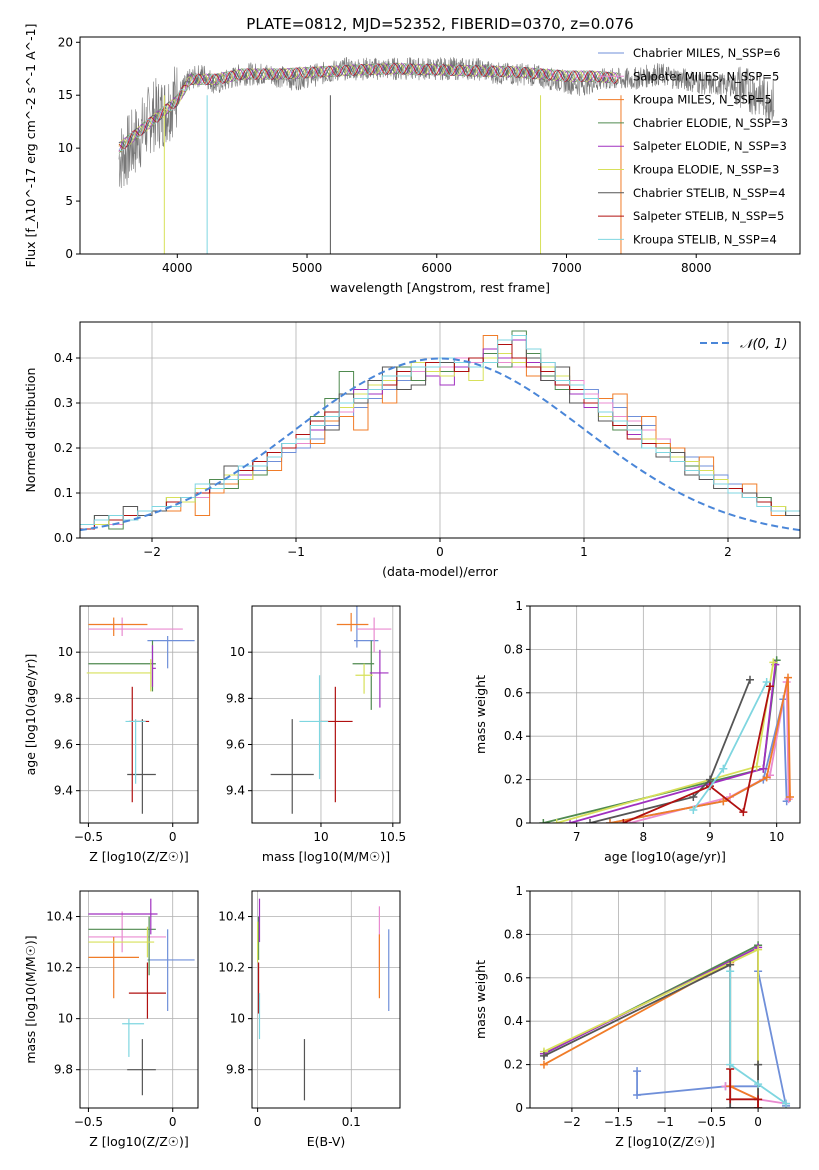 The width and height of the screenshot is (819, 1170). Describe the element at coordinates (696, 268) in the screenshot. I see `x-tick-label: 8000` at that location.